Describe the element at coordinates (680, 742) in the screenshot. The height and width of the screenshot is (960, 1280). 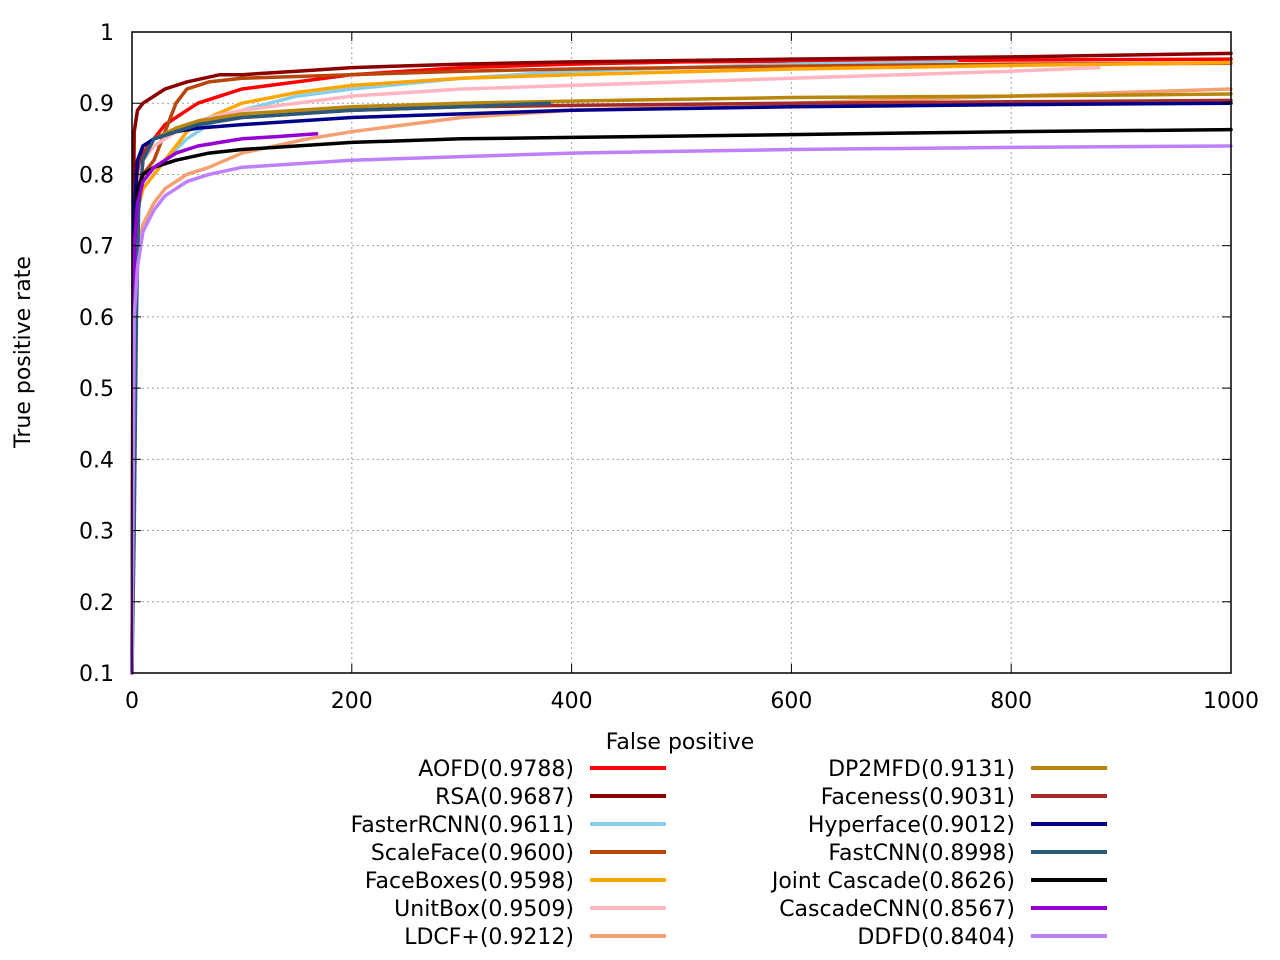
I see `x-axis-label: False positive` at that location.